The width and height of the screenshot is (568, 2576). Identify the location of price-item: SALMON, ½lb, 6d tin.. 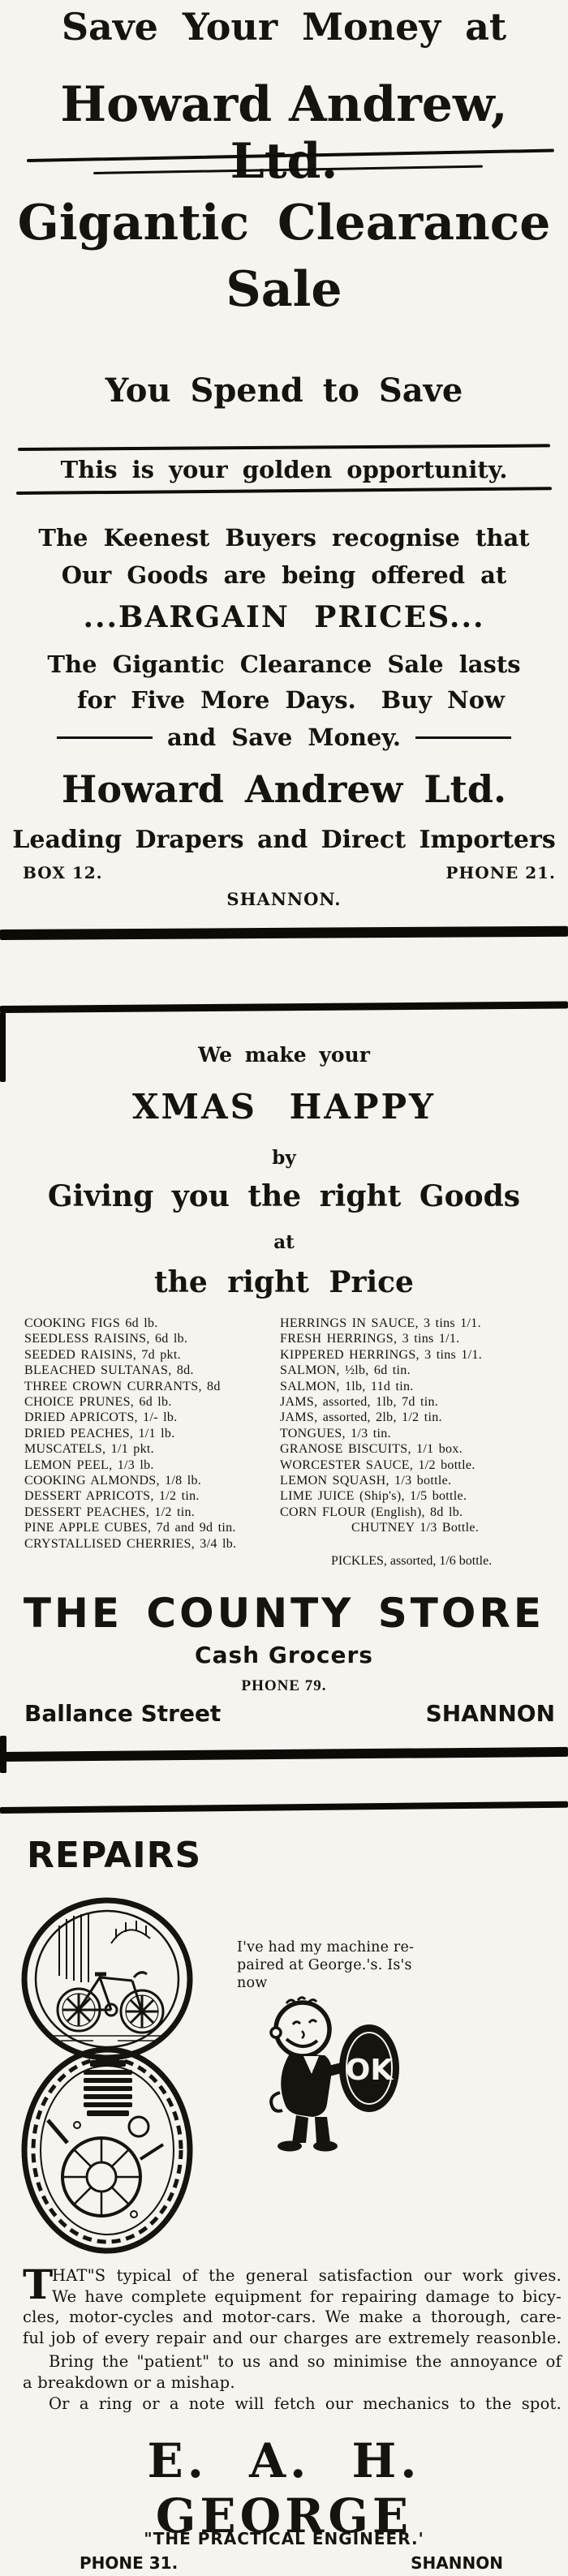
(345, 1370).